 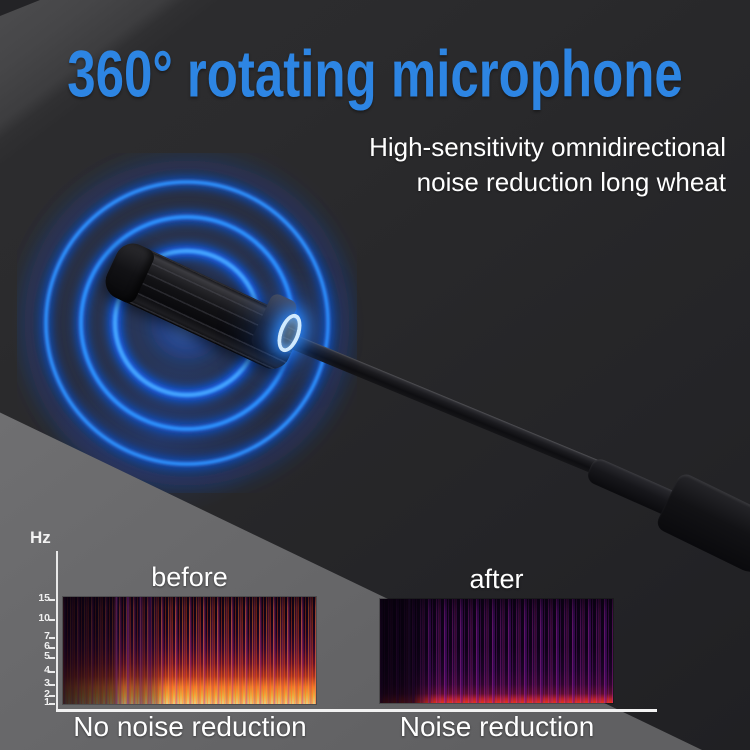 What do you see at coordinates (496, 651) in the screenshot?
I see `spectrogram-after` at bounding box center [496, 651].